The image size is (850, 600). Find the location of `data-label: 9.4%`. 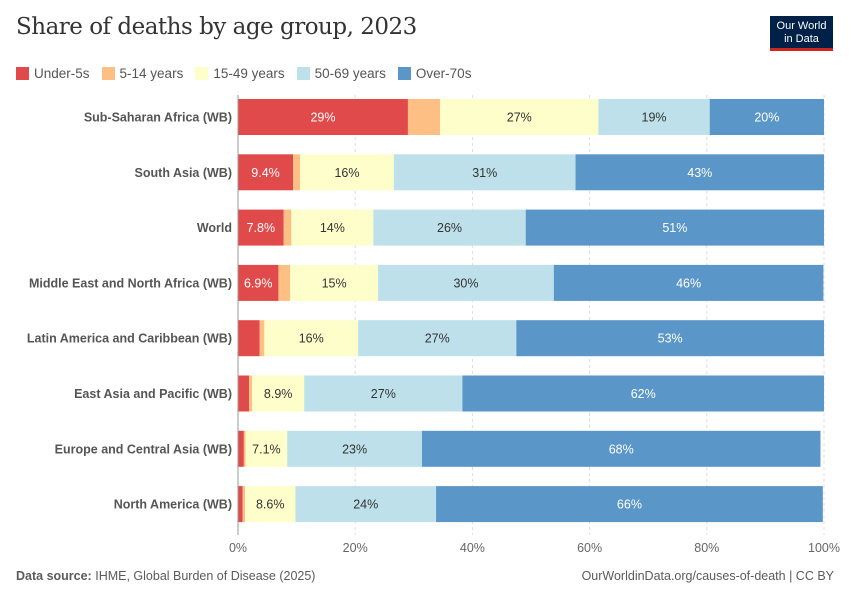

data-label: 9.4% is located at coordinates (265, 173).